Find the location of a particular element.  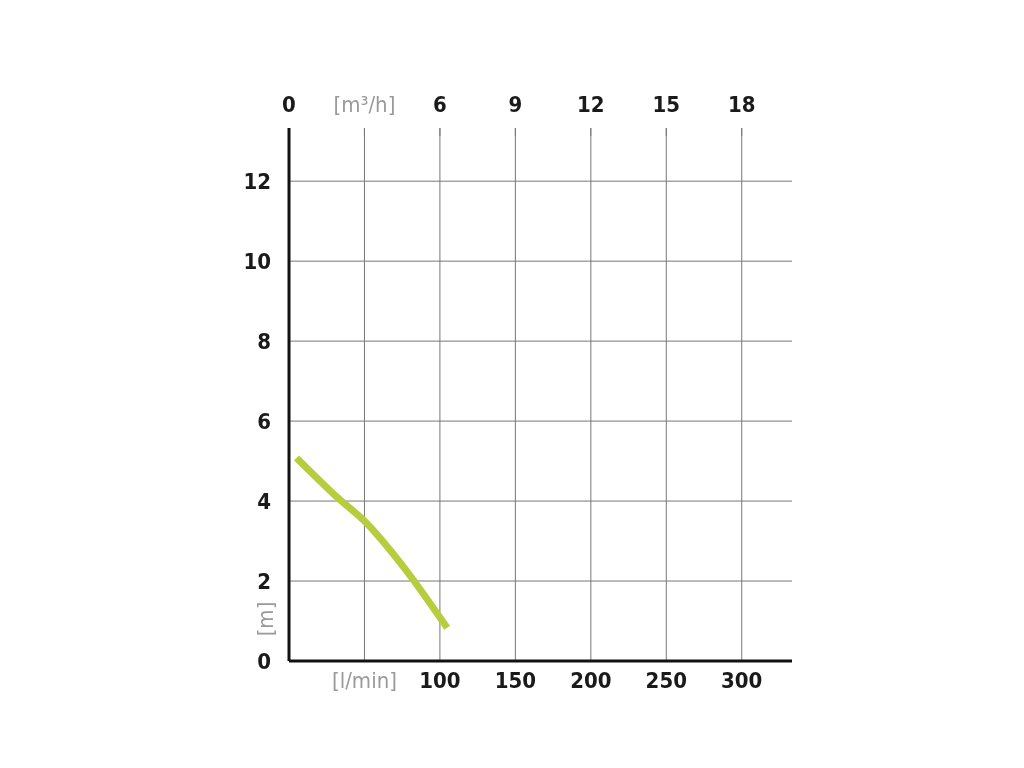

x2-tick-label: 18 is located at coordinates (741, 104).